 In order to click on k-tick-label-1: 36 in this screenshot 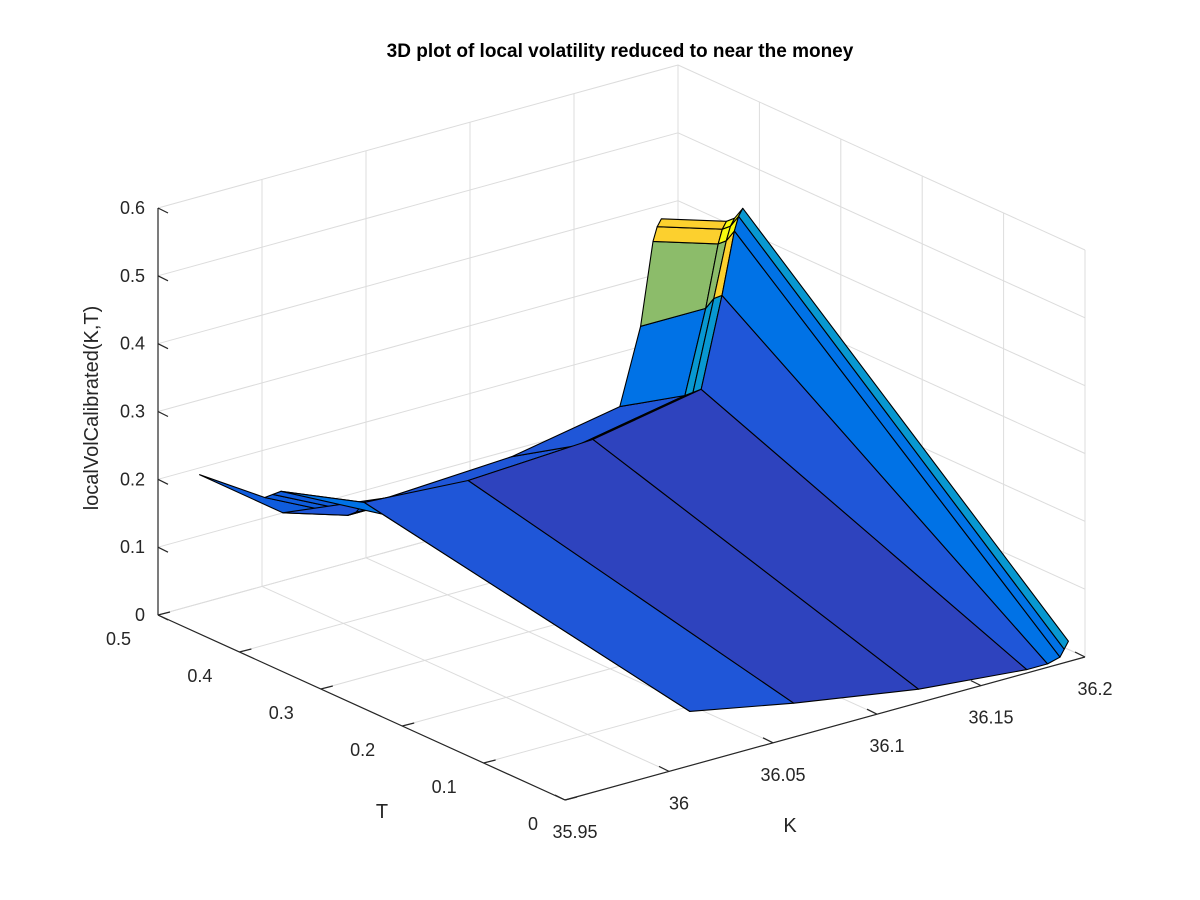, I will do `click(679, 803)`.